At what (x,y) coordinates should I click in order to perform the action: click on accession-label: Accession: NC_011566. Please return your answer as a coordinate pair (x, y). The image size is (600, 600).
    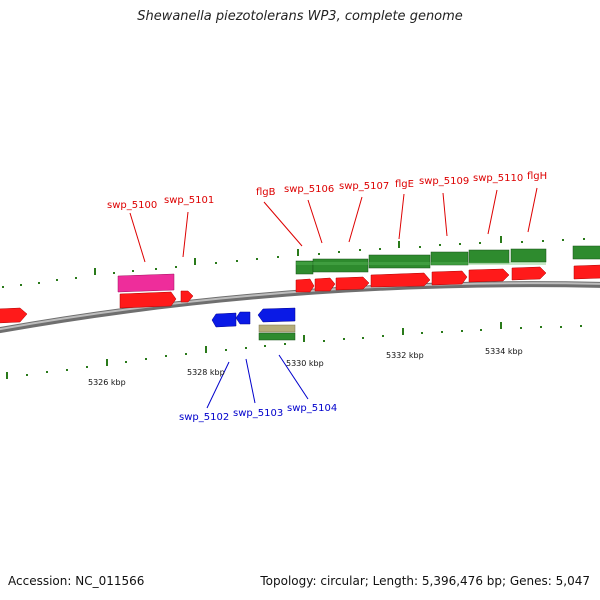
    Looking at the image, I should click on (76, 581).